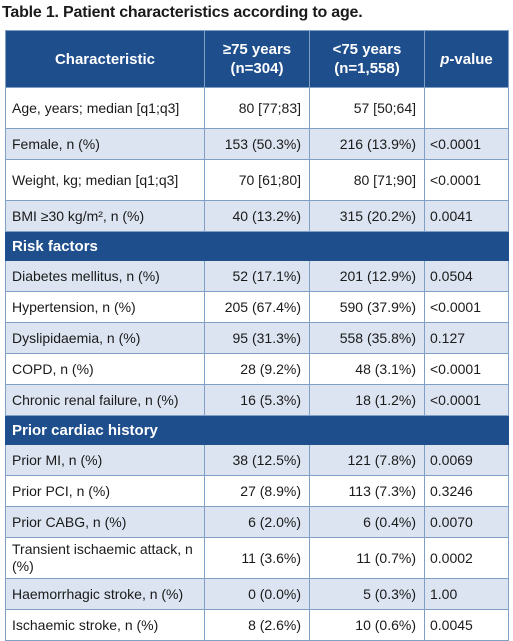  I want to click on row-label: Prior MI, n (%), so click(105, 460).